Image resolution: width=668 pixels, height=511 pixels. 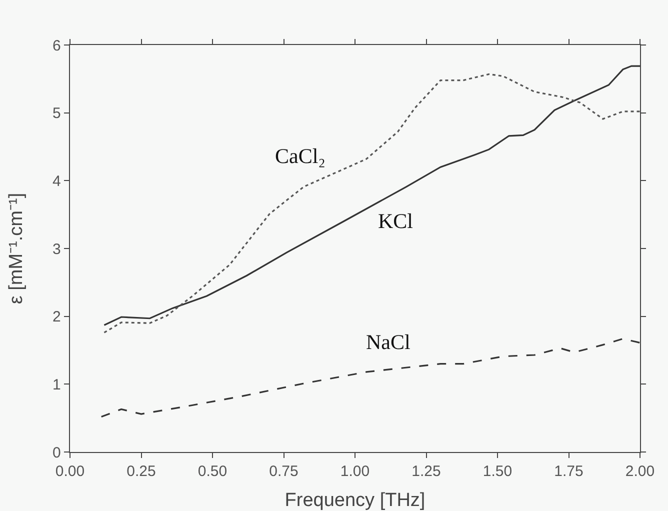 What do you see at coordinates (426, 471) in the screenshot?
I see `x-tick-label: 1.25` at bounding box center [426, 471].